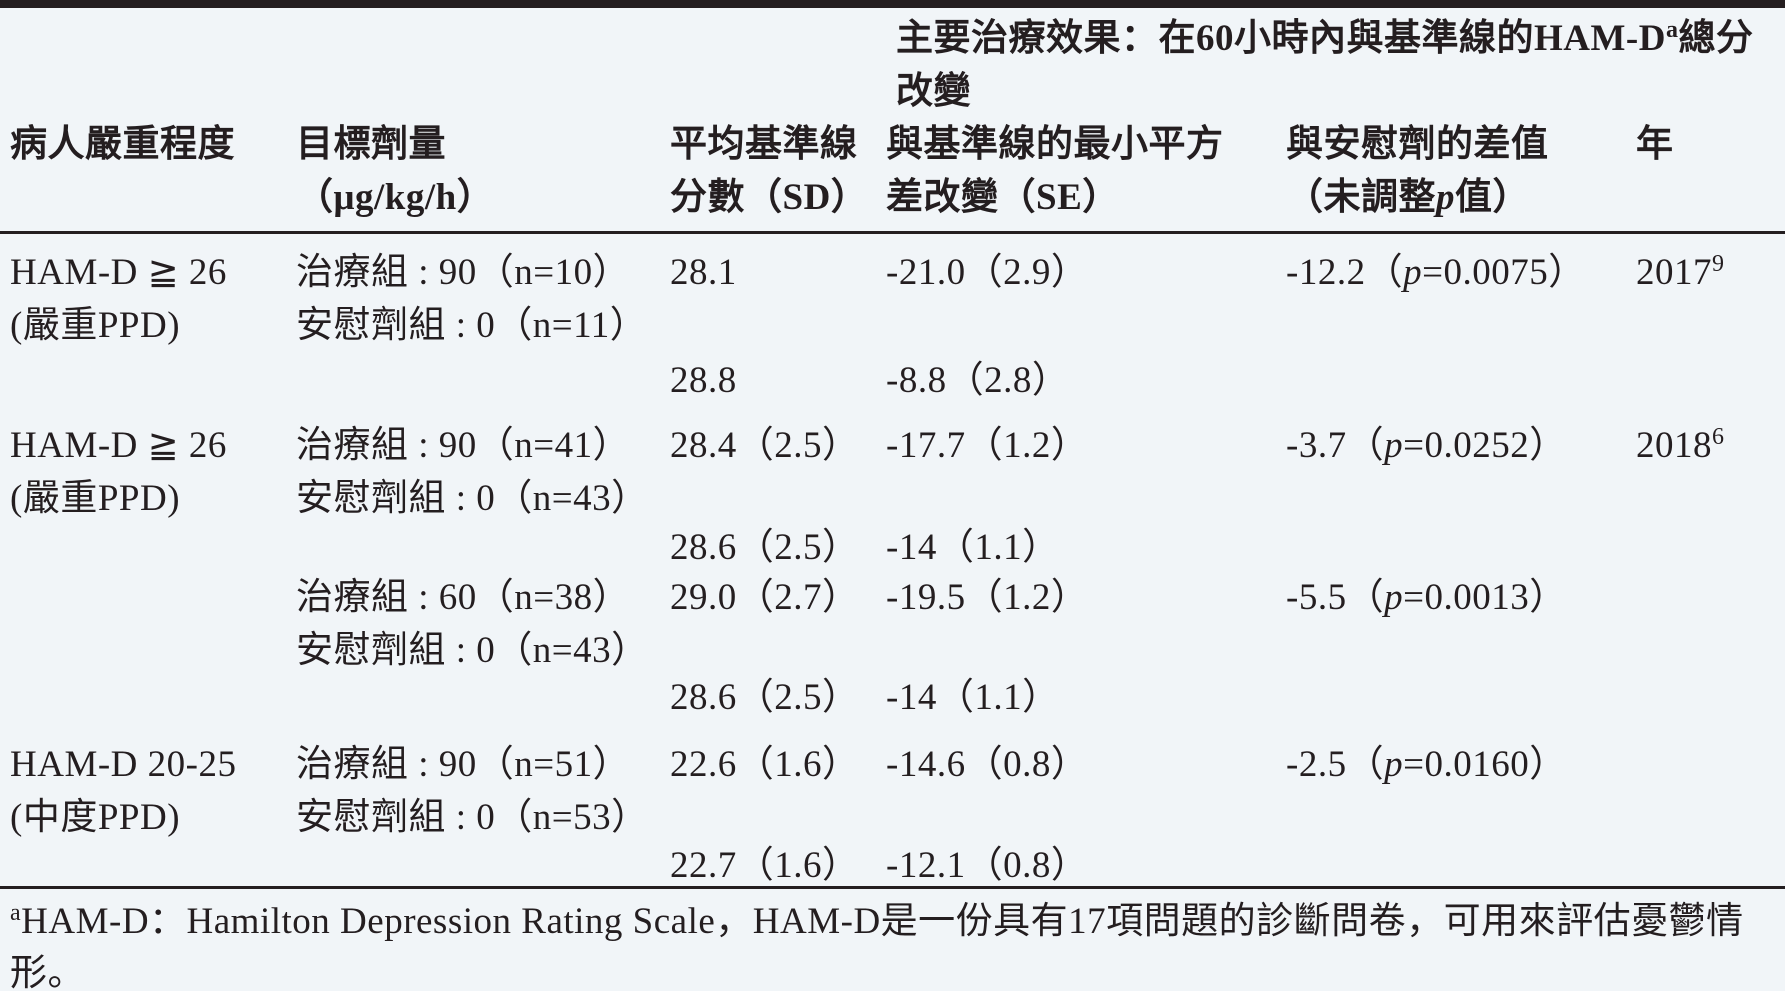 Image resolution: width=1785 pixels, height=991 pixels. Describe the element at coordinates (987, 597) in the screenshot. I see `g2b-change-treatment: -19.5（1.2）` at that location.